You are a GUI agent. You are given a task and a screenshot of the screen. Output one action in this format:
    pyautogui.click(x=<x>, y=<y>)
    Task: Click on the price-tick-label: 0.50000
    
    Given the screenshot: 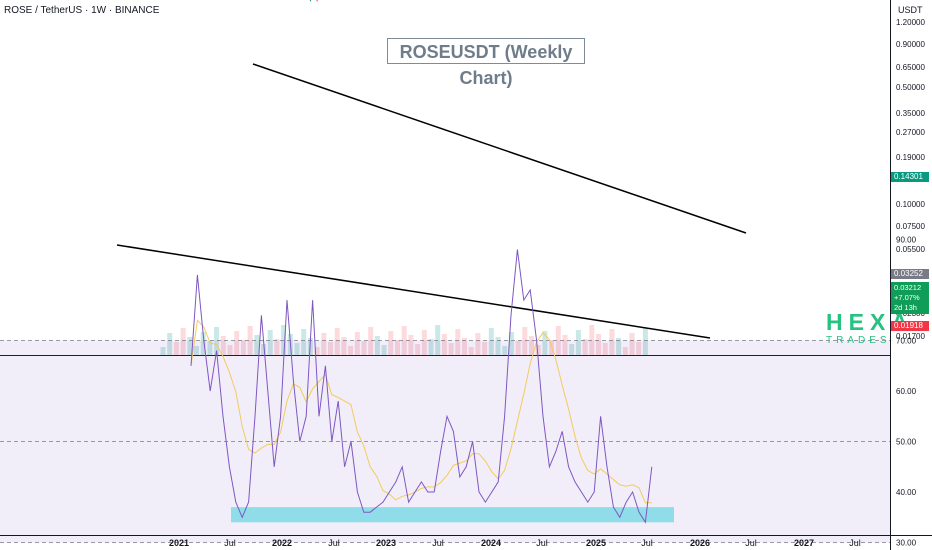 What is the action you would take?
    pyautogui.click(x=910, y=87)
    